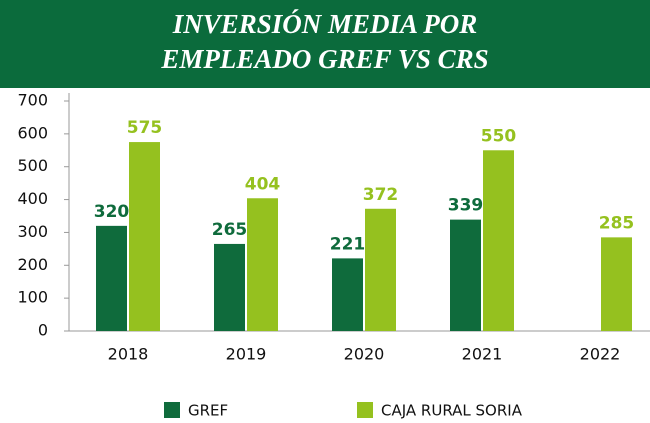  Describe the element at coordinates (325, 24) in the screenshot. I see `chart-title: INVERSIÓN MEDIA POR` at that location.